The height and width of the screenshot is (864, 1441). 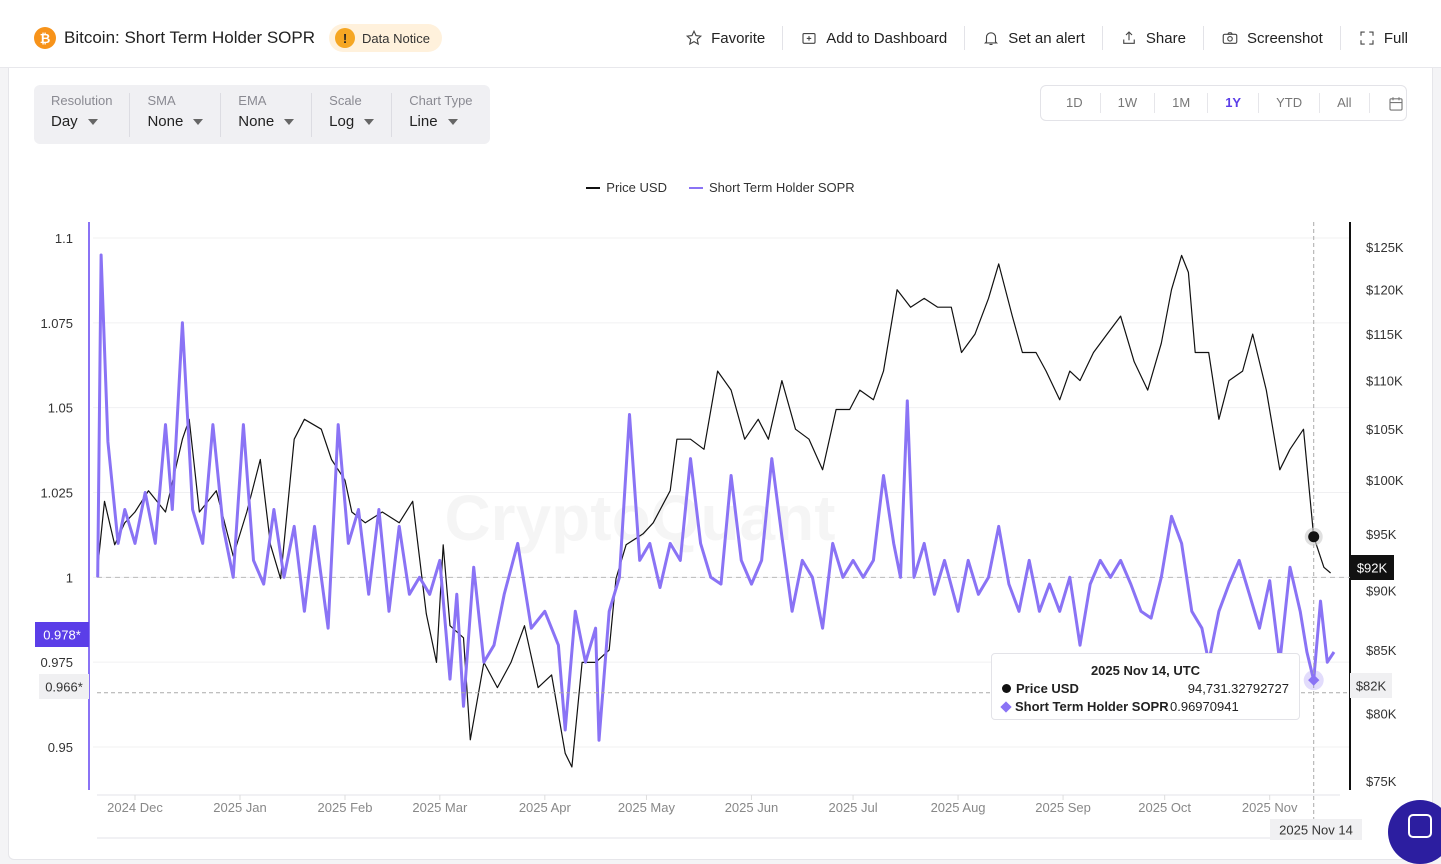 What do you see at coordinates (1381, 534) in the screenshot?
I see `y-right-tick-label: $95K` at bounding box center [1381, 534].